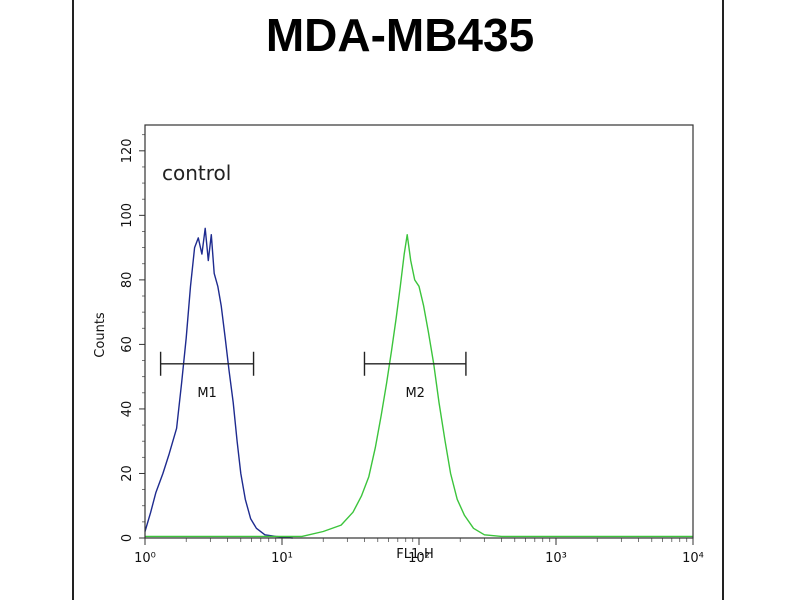  Describe the element at coordinates (127, 473) in the screenshot. I see `y-tick-label: 20` at that location.